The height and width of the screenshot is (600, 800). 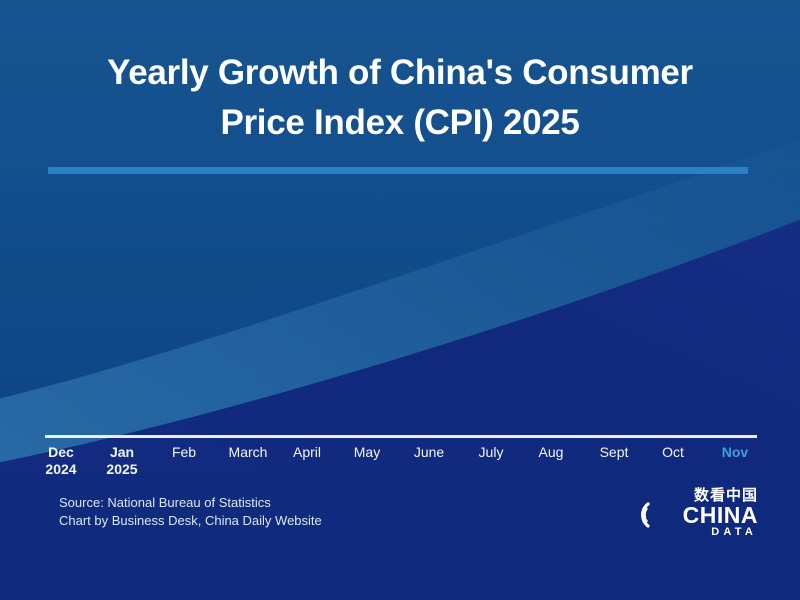 What do you see at coordinates (720, 515) in the screenshot?
I see `logo-name-text: CHINA` at bounding box center [720, 515].